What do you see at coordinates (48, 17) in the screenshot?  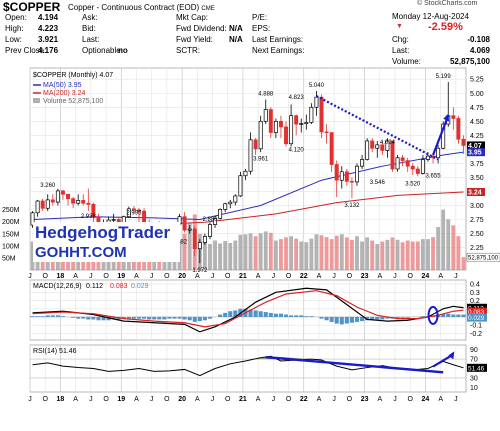 I see `quote-value: 4.194` at bounding box center [48, 17].